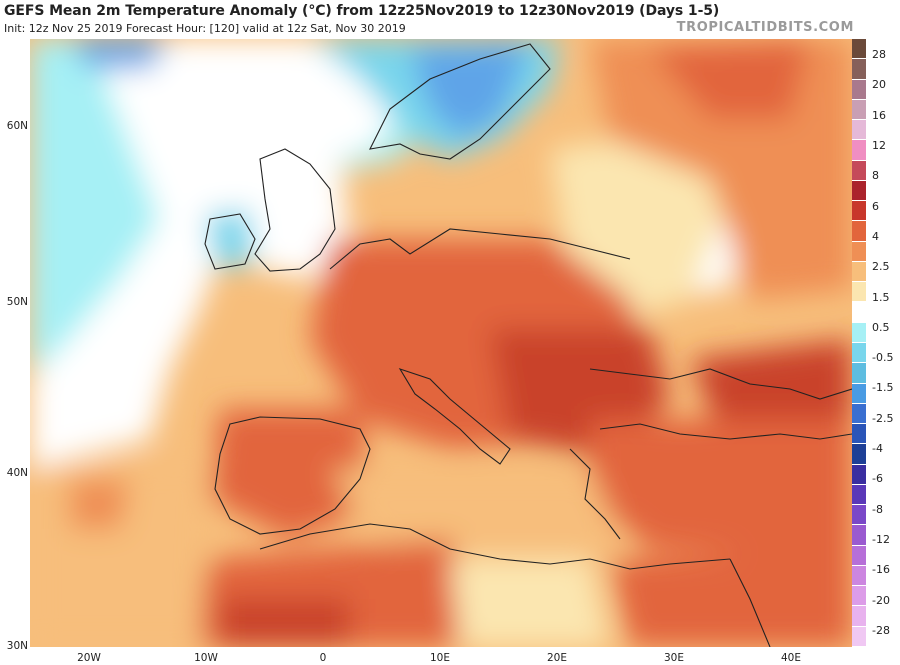 The height and width of the screenshot is (665, 900). I want to click on colorbar-label: -16, so click(881, 570).